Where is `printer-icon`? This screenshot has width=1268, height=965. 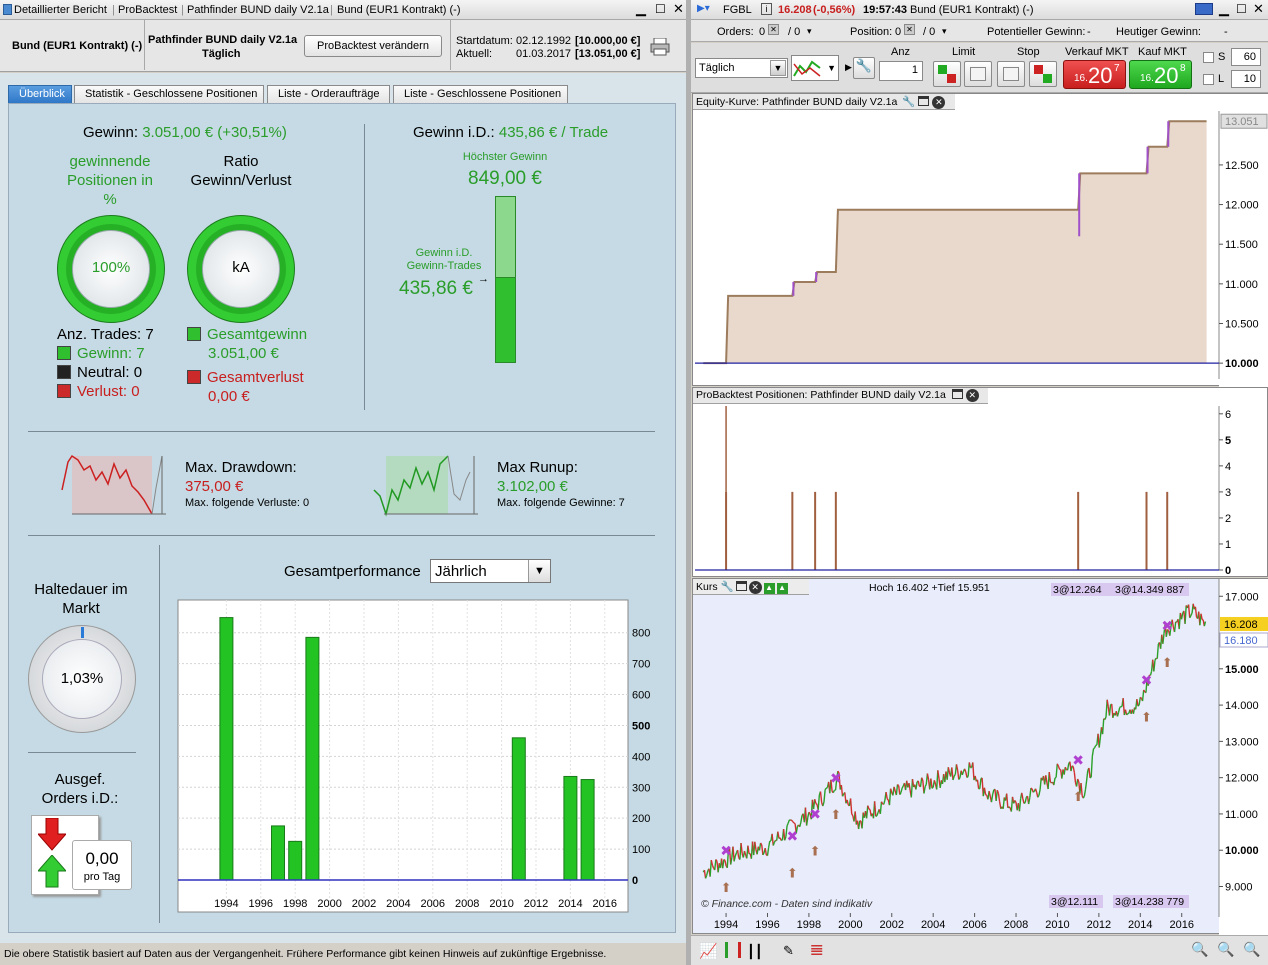
printer-icon is located at coordinates (660, 47).